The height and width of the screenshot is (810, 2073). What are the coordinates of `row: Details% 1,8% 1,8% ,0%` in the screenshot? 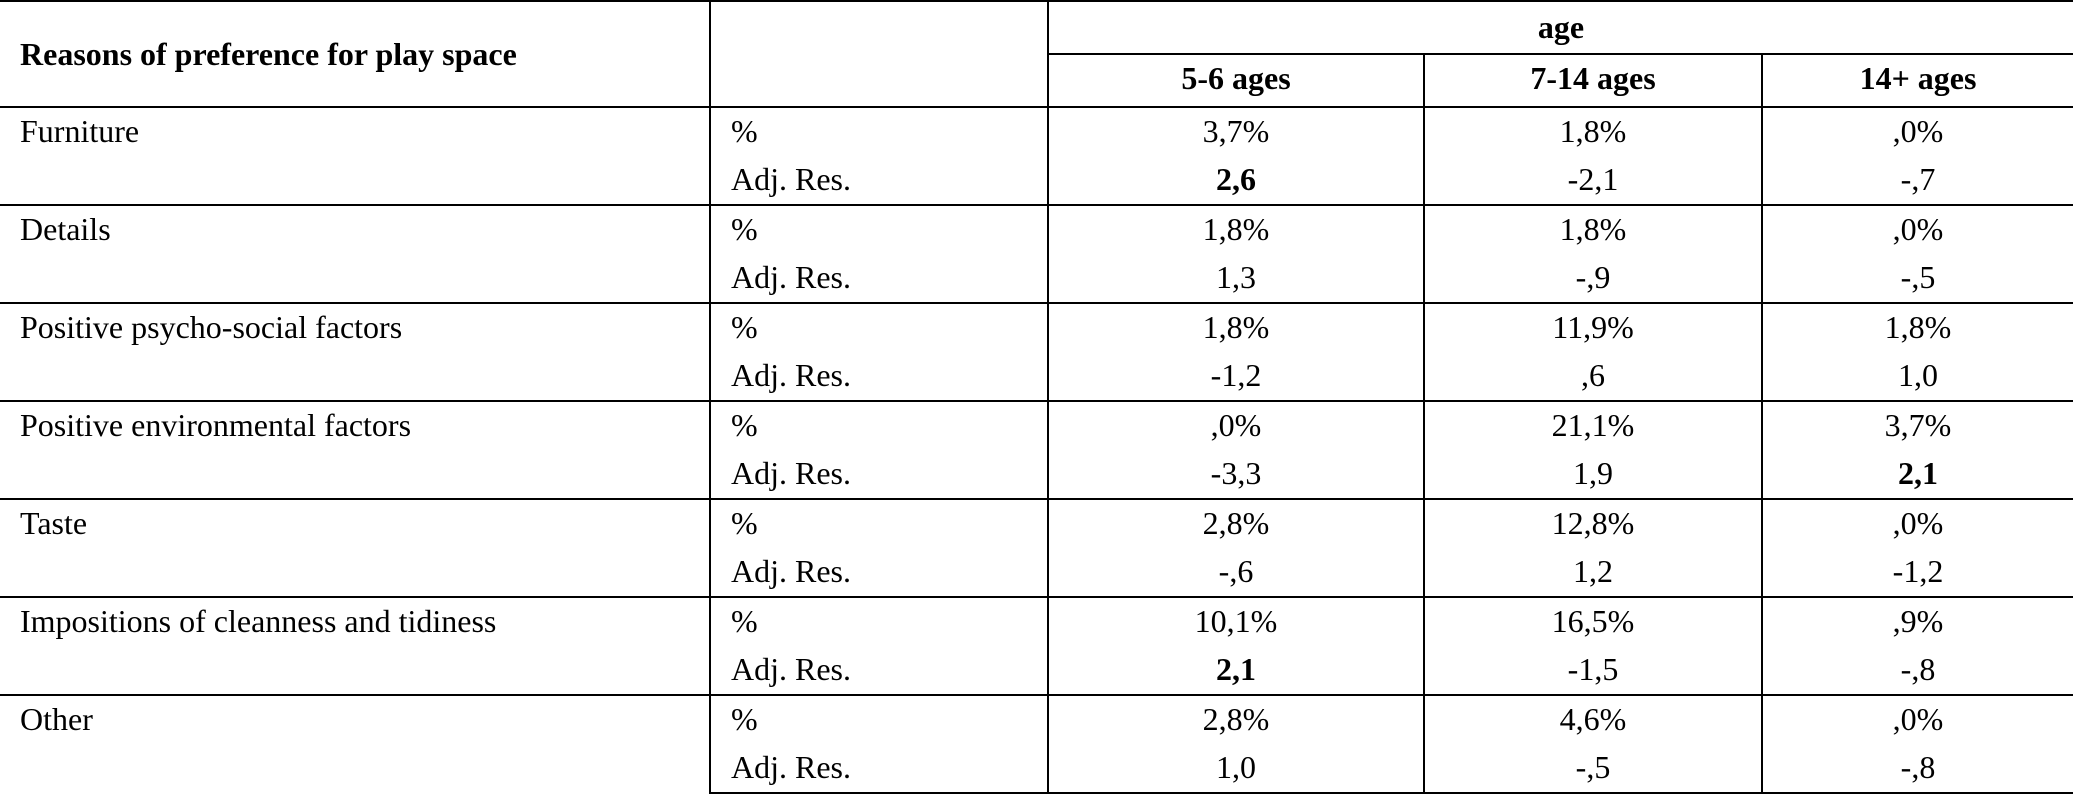 It's located at (1036, 253).